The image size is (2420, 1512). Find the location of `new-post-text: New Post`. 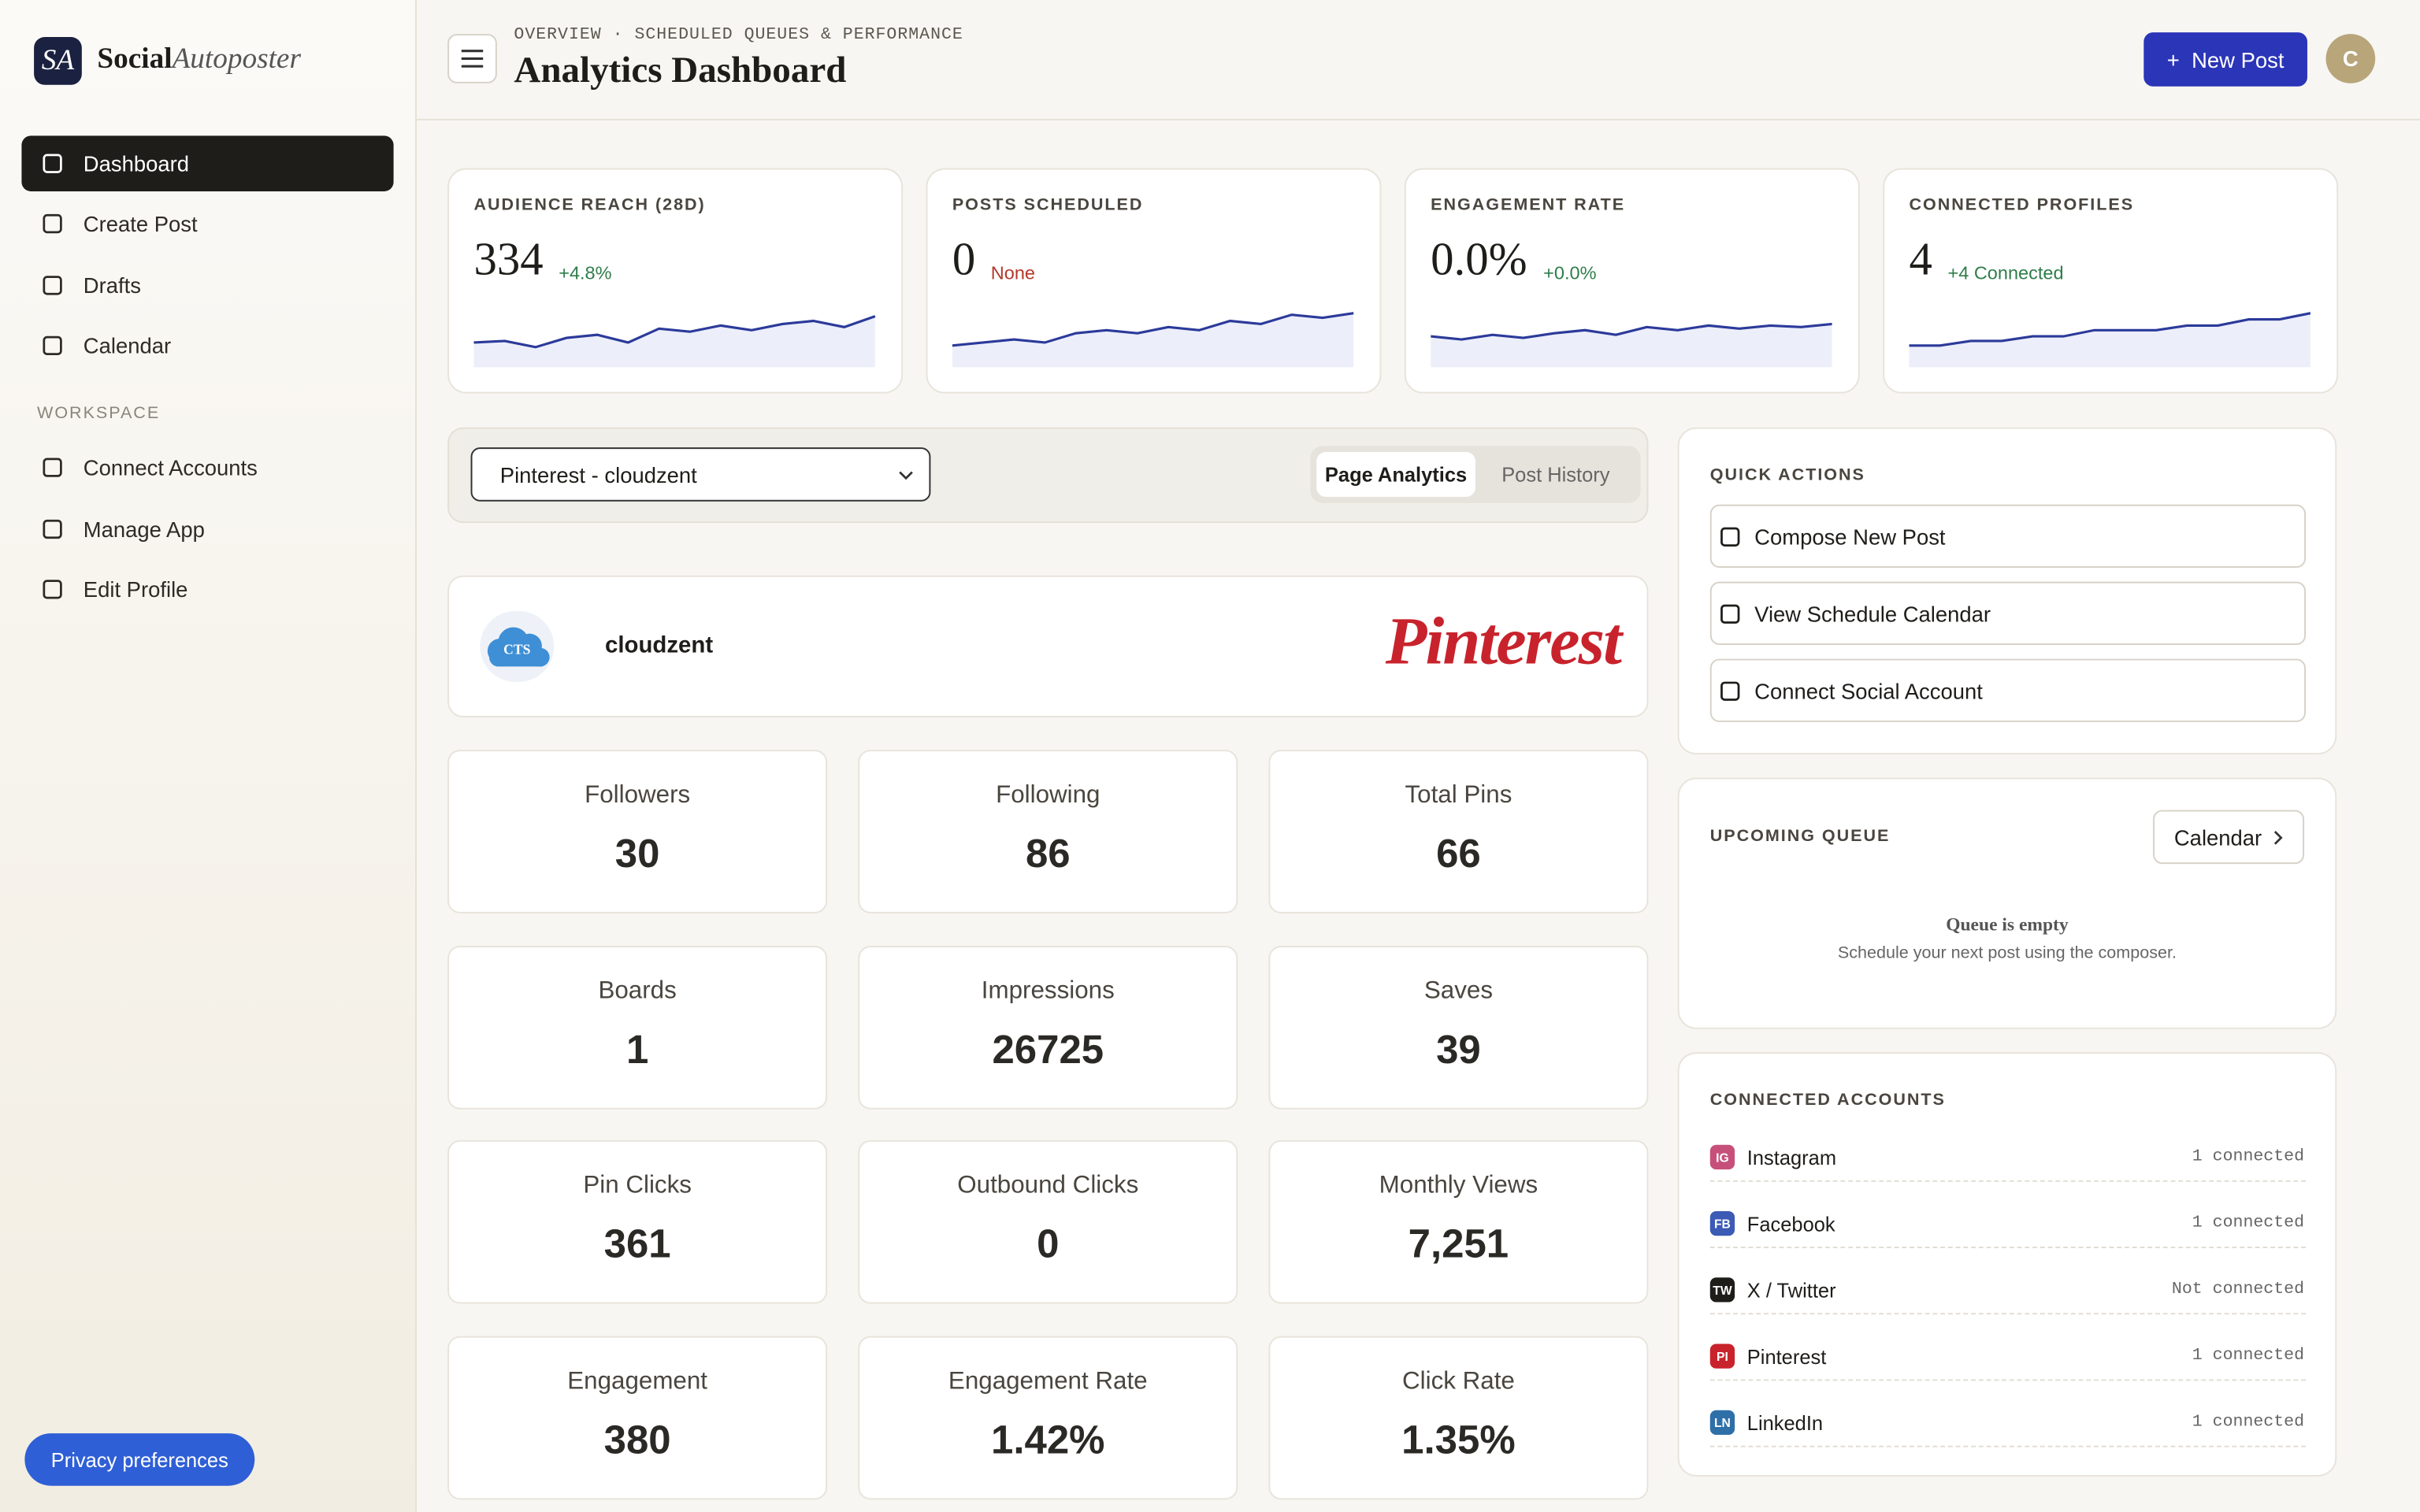

new-post-text: New Post is located at coordinates (2238, 59).